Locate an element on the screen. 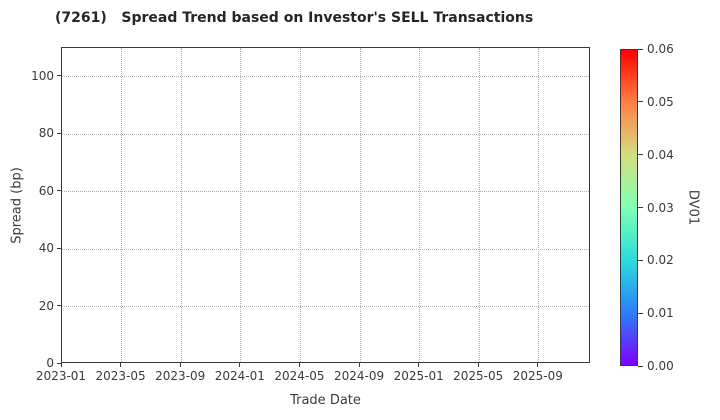 This screenshot has width=720, height=420. colorbar-tick-label: 0.06 is located at coordinates (660, 49).